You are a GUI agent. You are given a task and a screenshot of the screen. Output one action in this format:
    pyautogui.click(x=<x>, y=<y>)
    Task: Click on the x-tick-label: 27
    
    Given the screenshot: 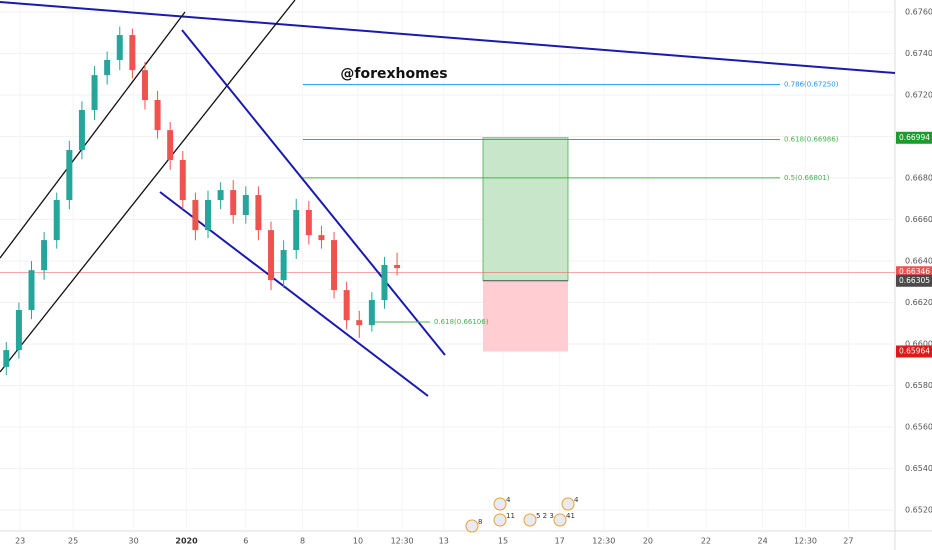 What is the action you would take?
    pyautogui.click(x=848, y=541)
    